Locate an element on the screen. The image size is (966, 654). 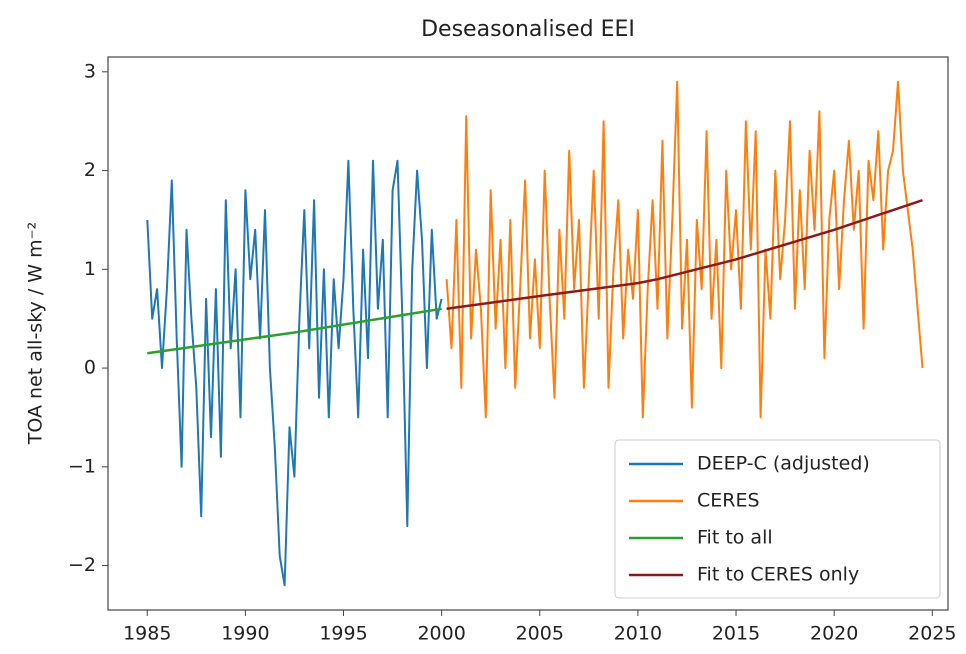
x-tick-label: 2020 is located at coordinates (834, 634).